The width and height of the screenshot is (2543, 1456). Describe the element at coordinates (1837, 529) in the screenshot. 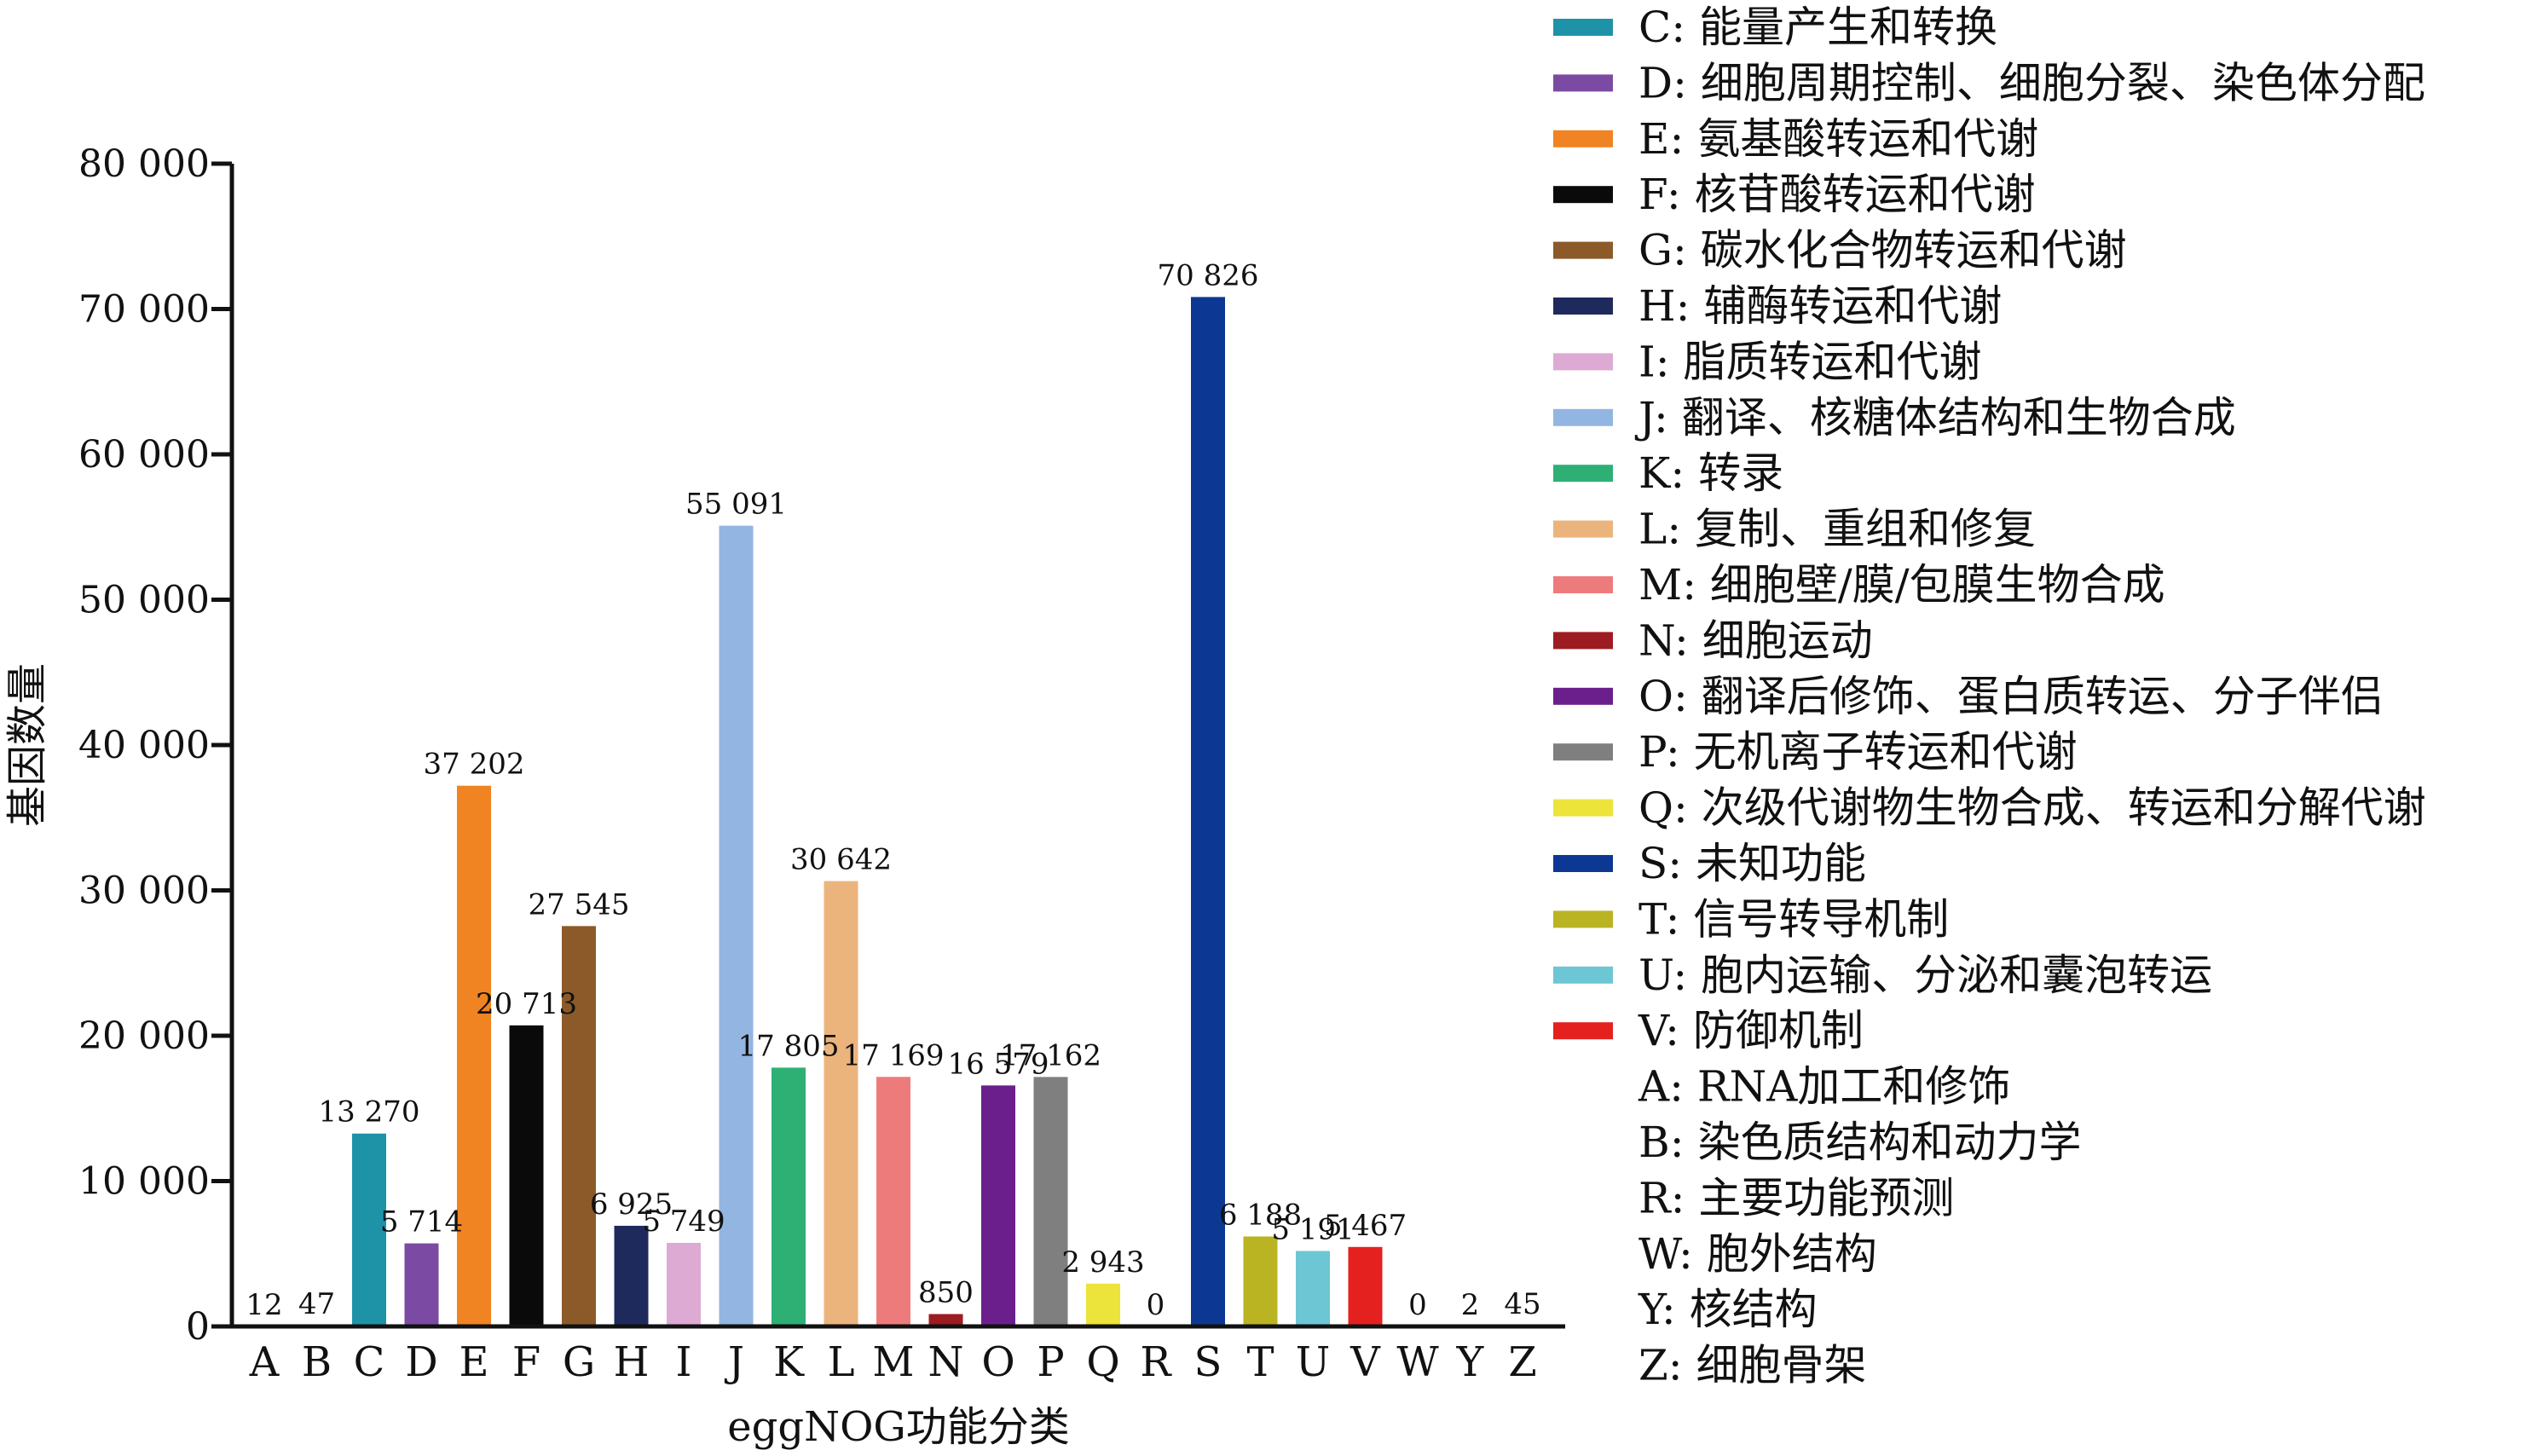

I see `legend-label: L: 复制、重组和修复` at that location.